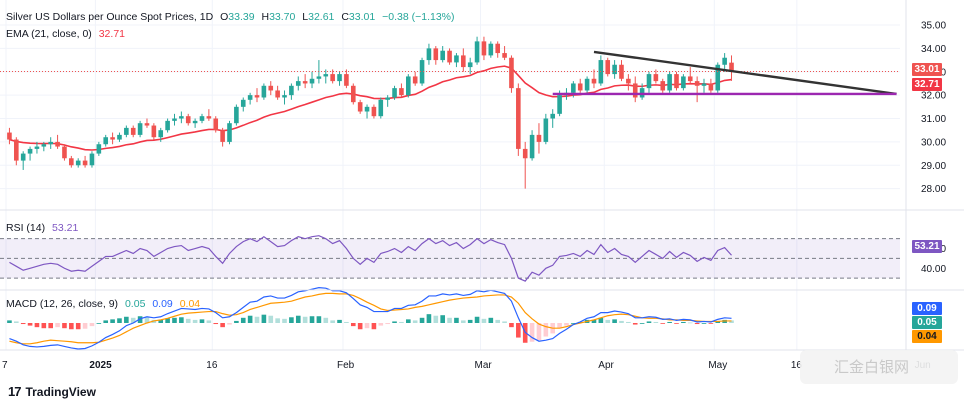 Image resolution: width=964 pixels, height=406 pixels. What do you see at coordinates (111, 34) in the screenshot?
I see `ema-value: 32.71` at bounding box center [111, 34].